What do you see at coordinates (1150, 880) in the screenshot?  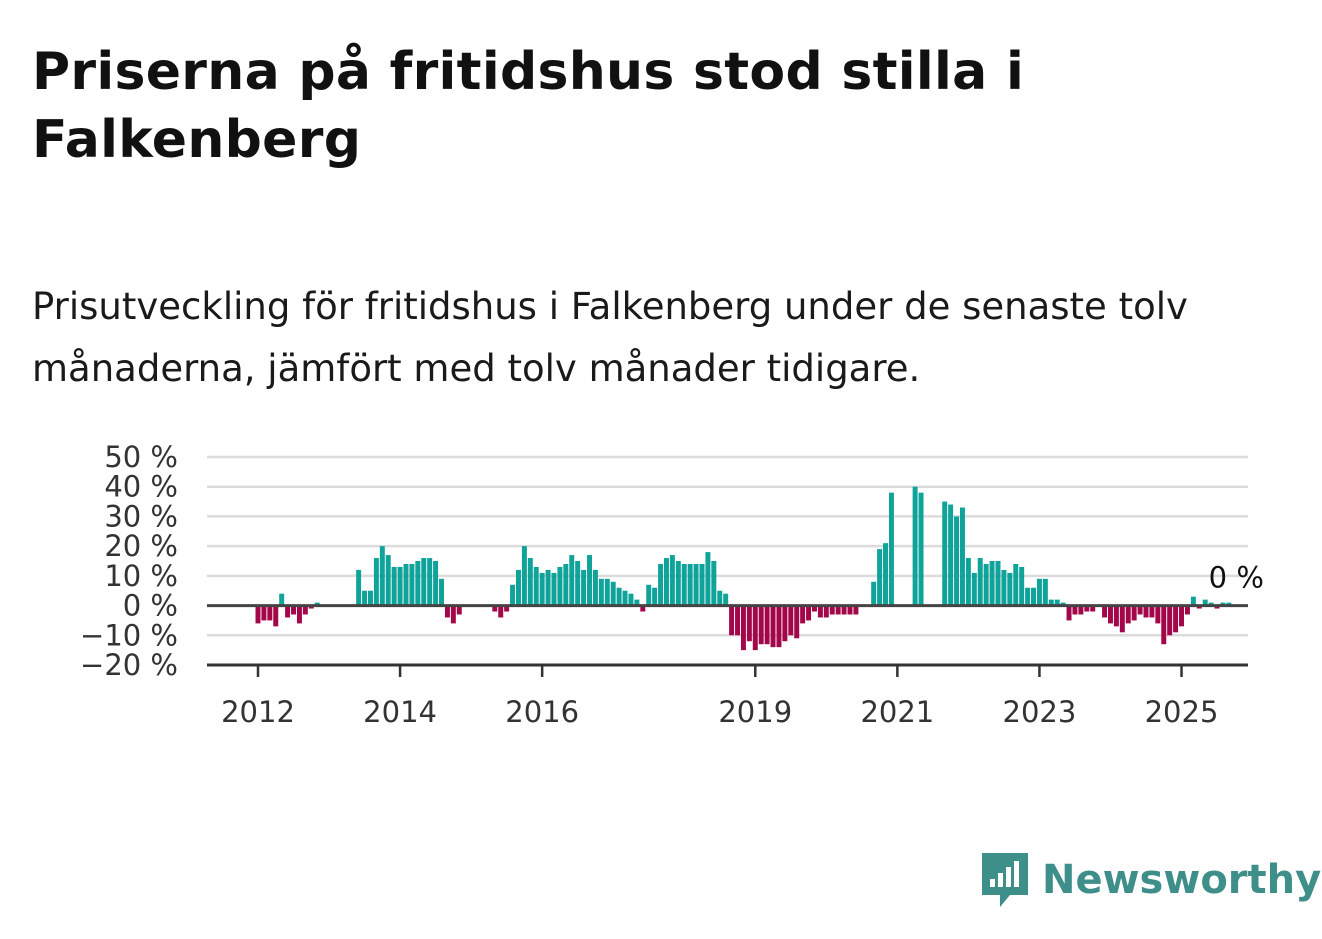 I see `brand: Newsworthy` at bounding box center [1150, 880].